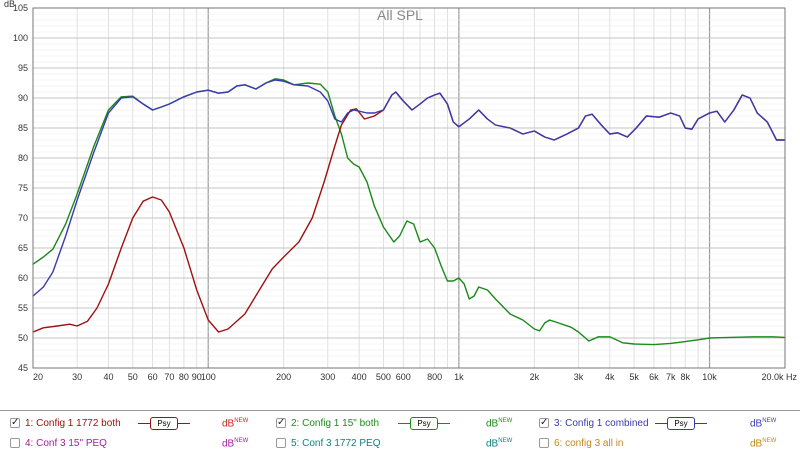 The height and width of the screenshot is (456, 800). I want to click on y-tick-label: 90, so click(23, 98).